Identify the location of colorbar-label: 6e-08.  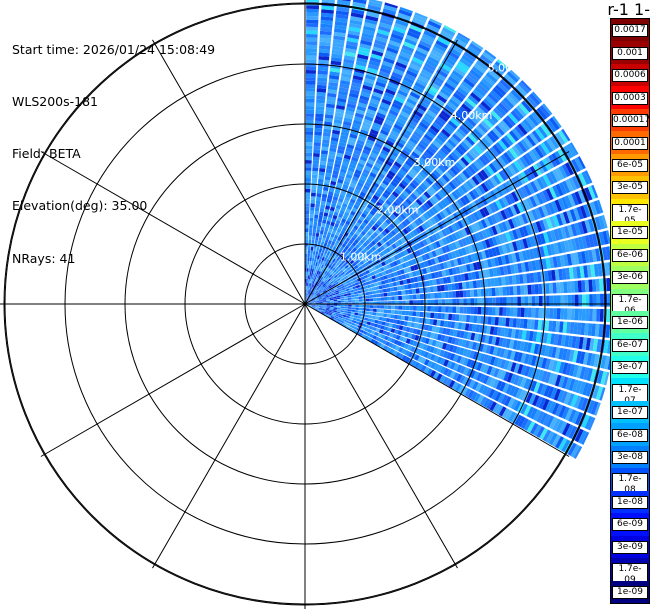
(630, 435).